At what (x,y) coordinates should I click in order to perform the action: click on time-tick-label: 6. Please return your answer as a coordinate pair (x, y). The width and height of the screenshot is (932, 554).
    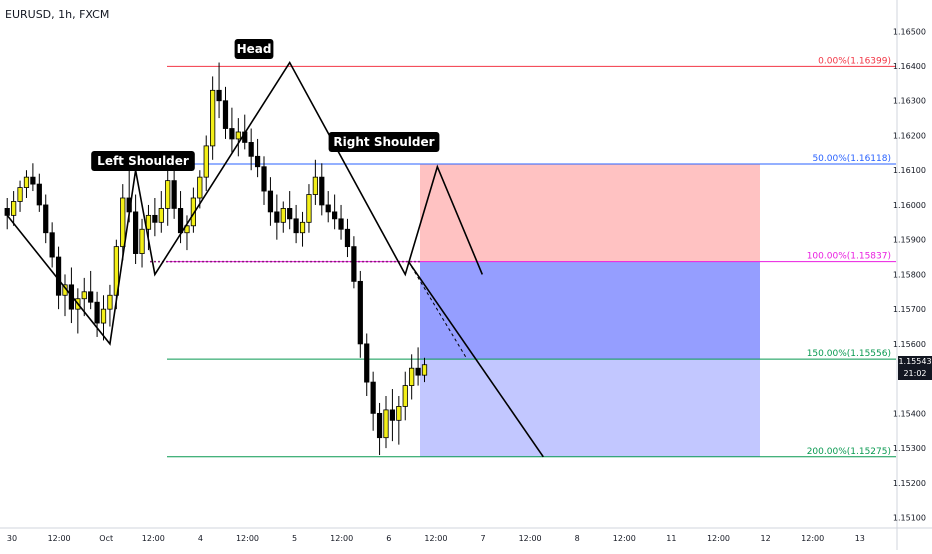
    Looking at the image, I should click on (388, 538).